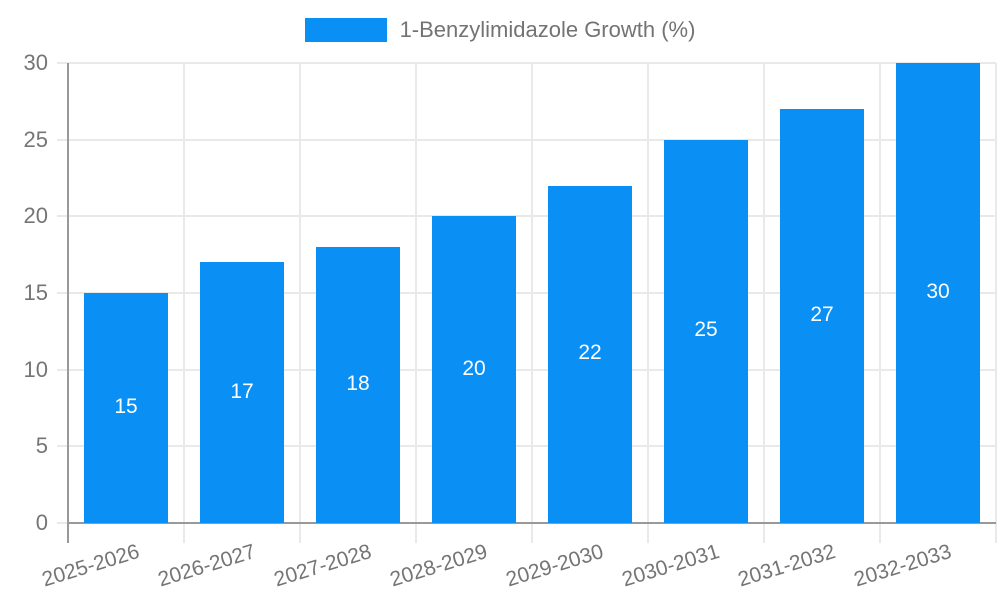  What do you see at coordinates (41, 445) in the screenshot?
I see `y-tick-label: 5` at bounding box center [41, 445].